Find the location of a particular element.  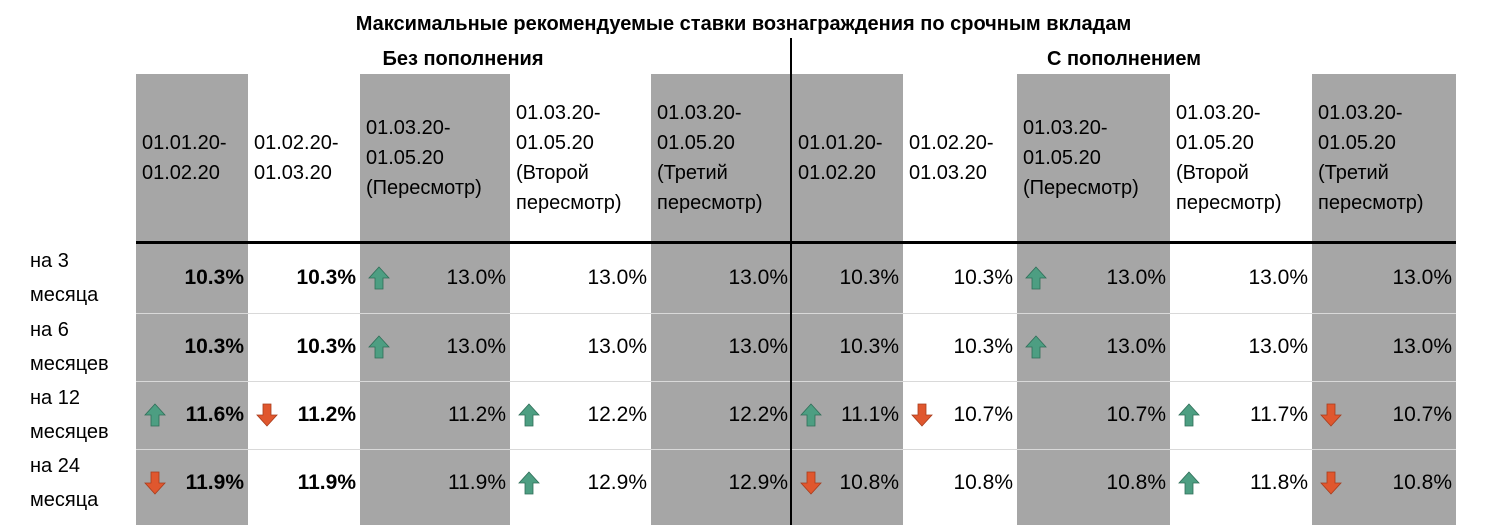

rate-value: 12.2% is located at coordinates (617, 414).